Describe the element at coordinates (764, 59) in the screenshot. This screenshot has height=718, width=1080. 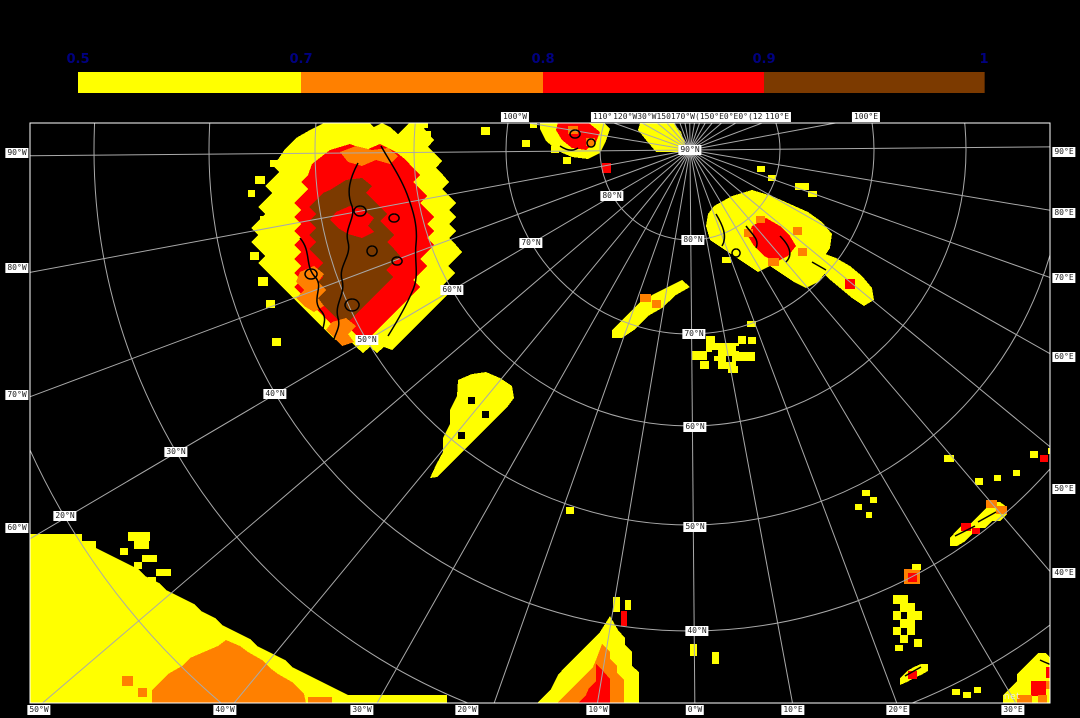
I see `colorbar-tick: 0.9` at that location.